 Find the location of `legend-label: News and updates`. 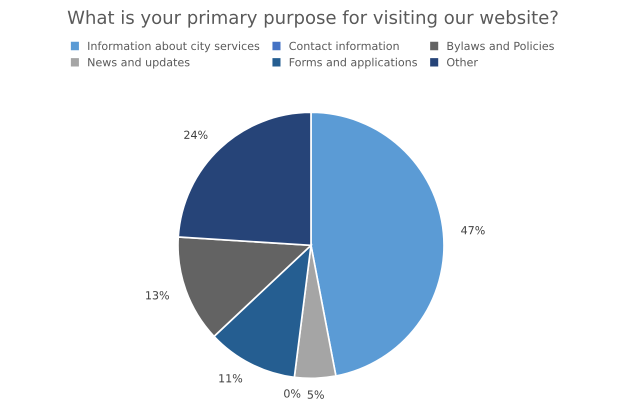

legend-label: News and updates is located at coordinates (139, 63).